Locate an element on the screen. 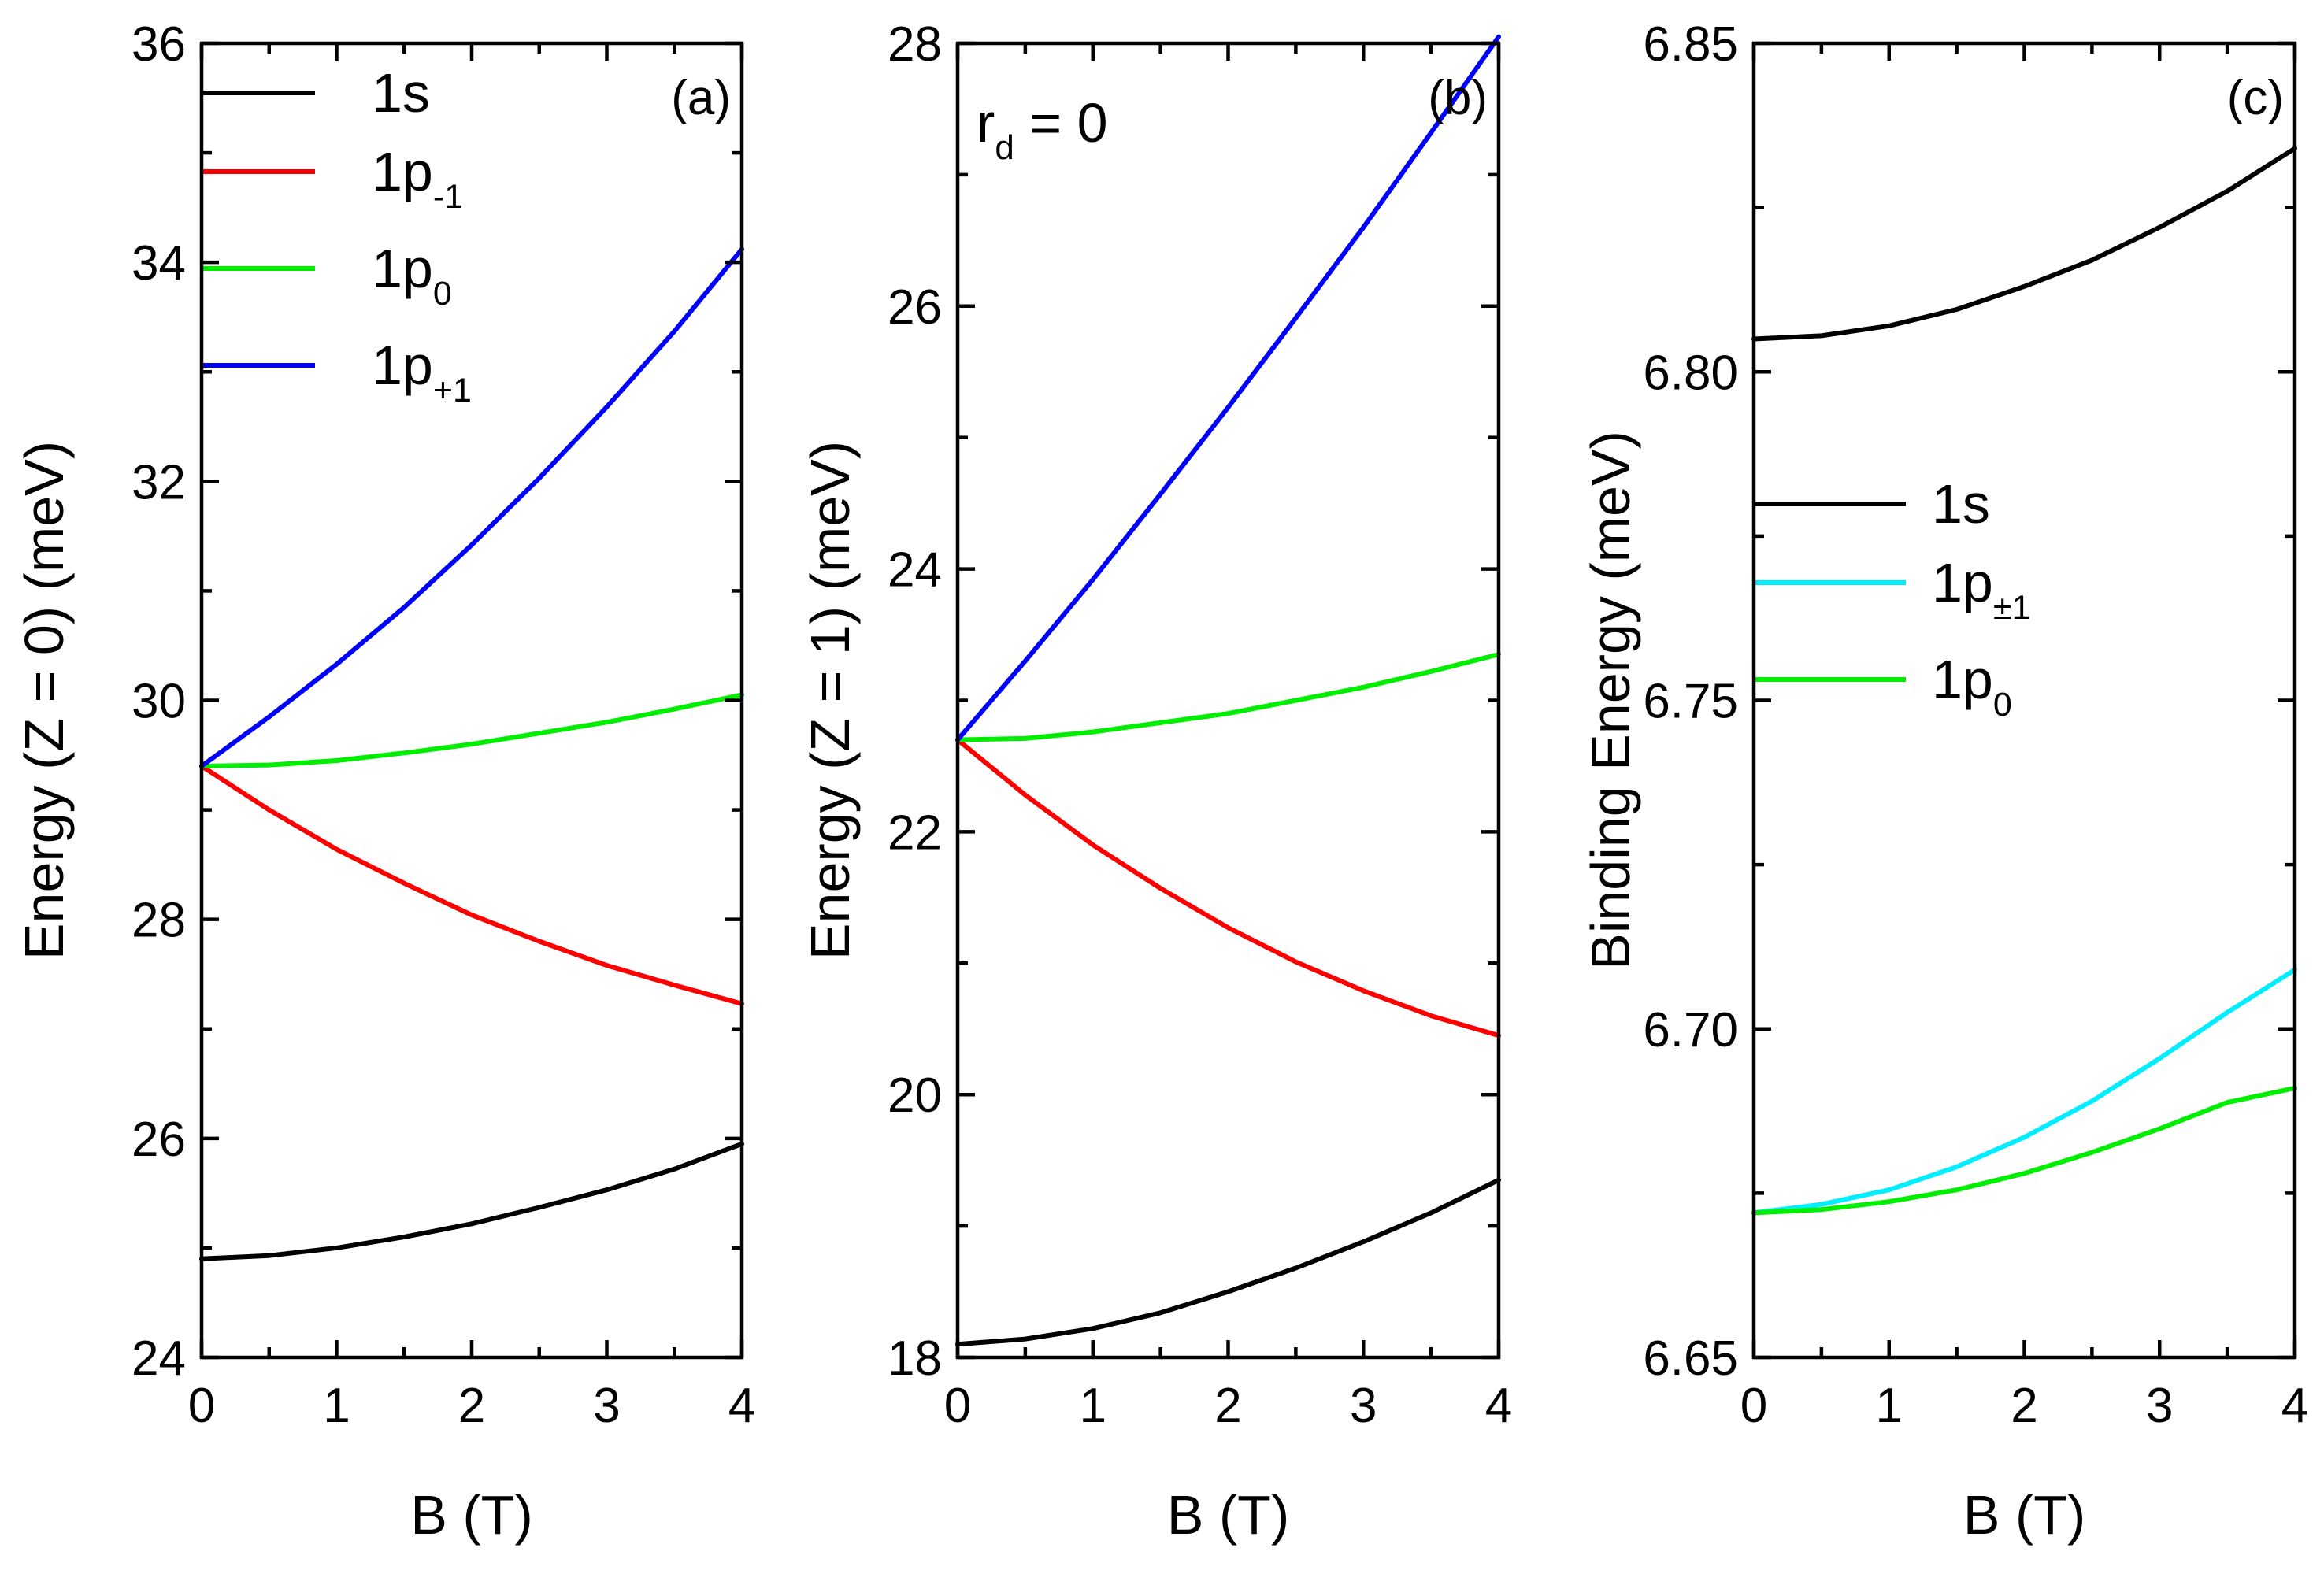  annotation-subscript: d is located at coordinates (1004, 147).